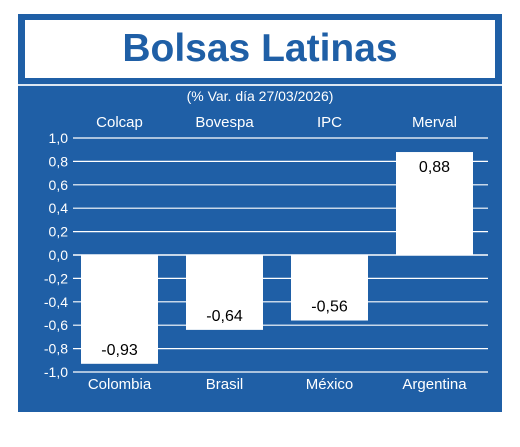  I want to click on index-label: IPC, so click(329, 122).